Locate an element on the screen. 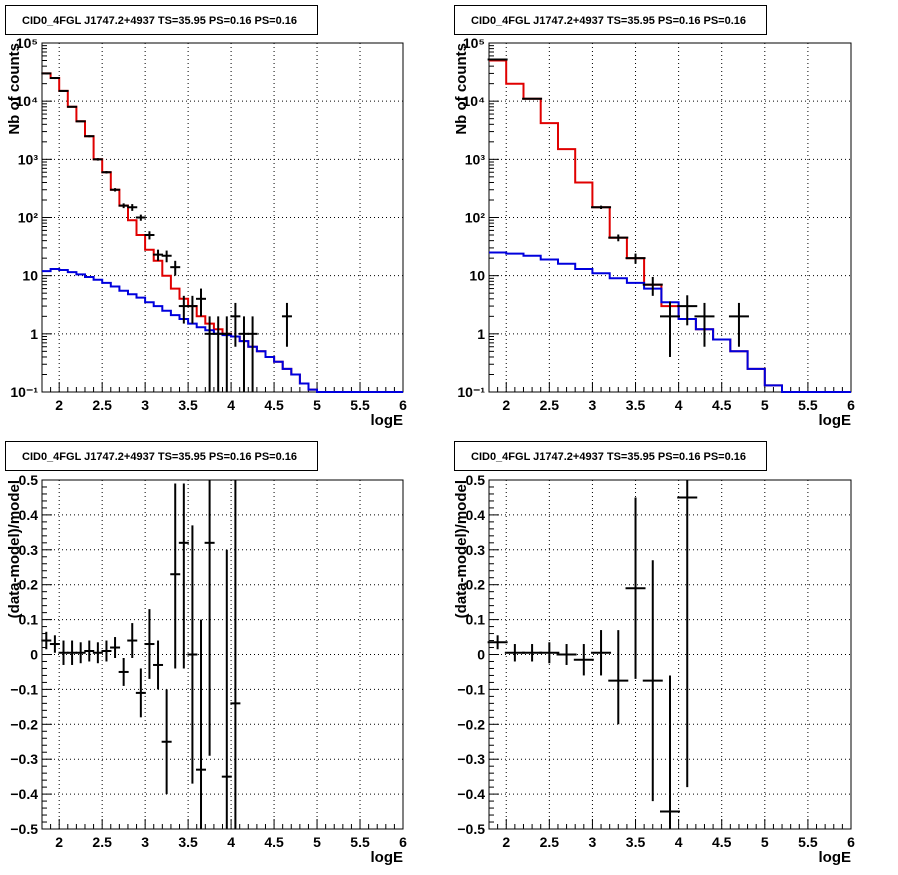  model-source-histogram is located at coordinates (222, 330).